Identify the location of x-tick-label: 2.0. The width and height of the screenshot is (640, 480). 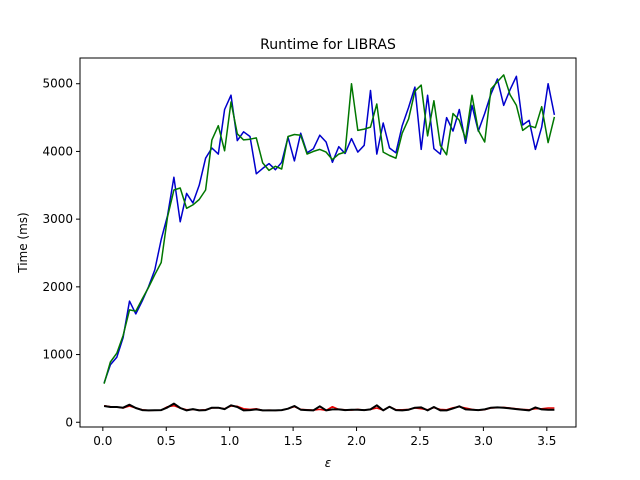
(356, 441).